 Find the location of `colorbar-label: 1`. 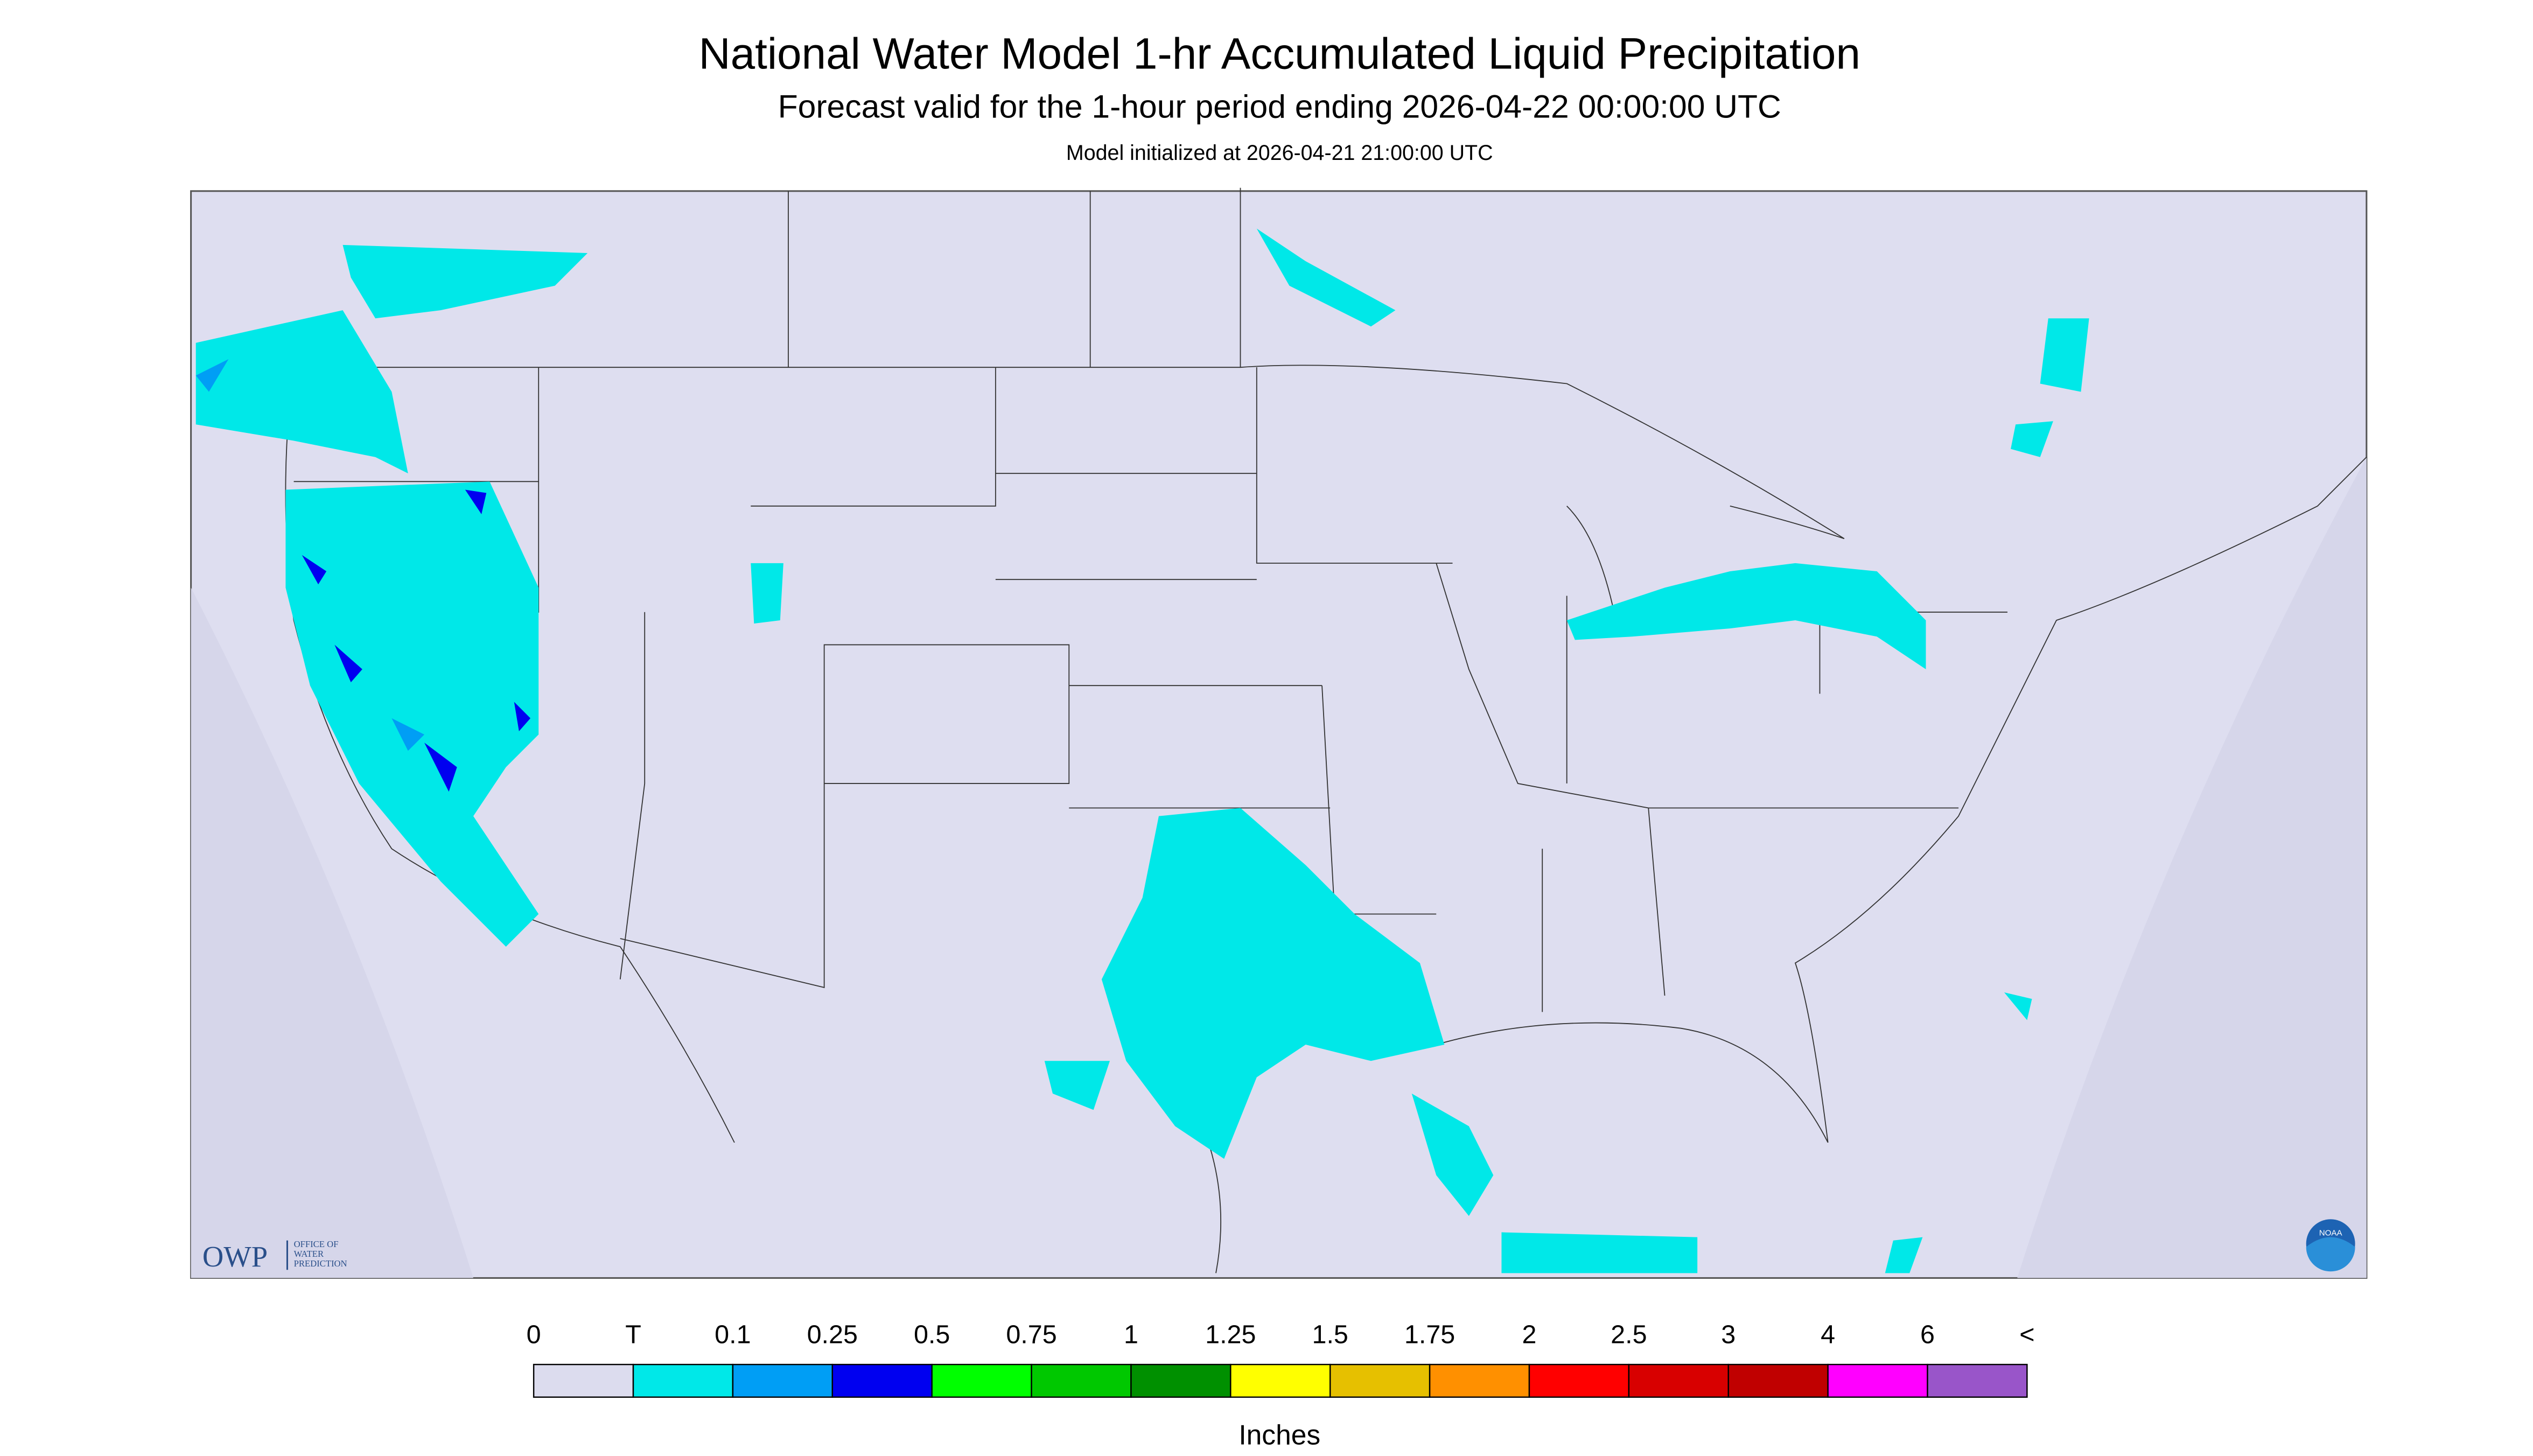

colorbar-label: 1 is located at coordinates (1131, 1334).